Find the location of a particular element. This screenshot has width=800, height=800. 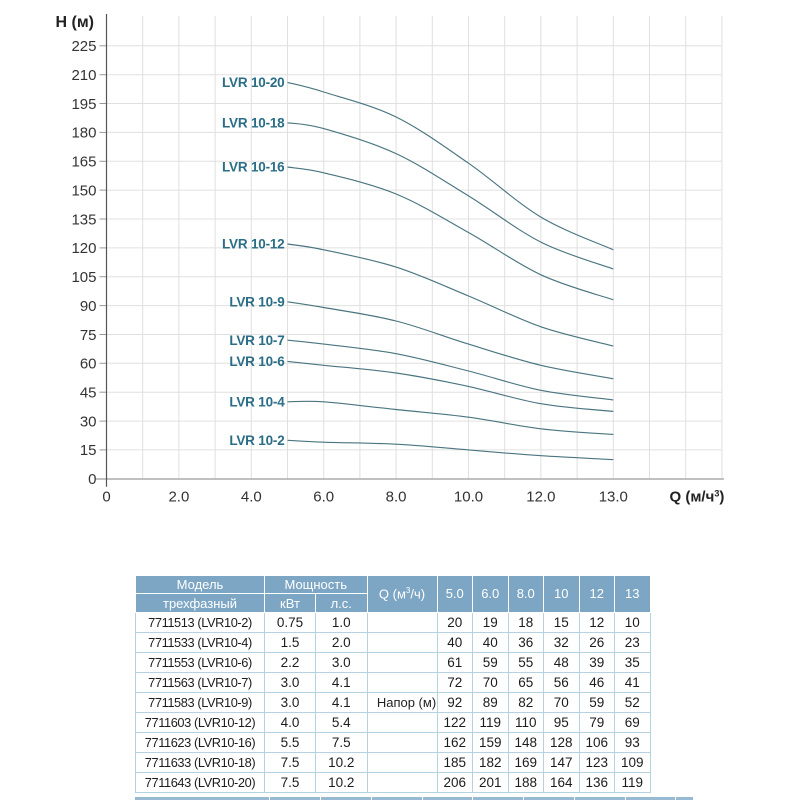

svg-text: 6.0 is located at coordinates (323, 497).